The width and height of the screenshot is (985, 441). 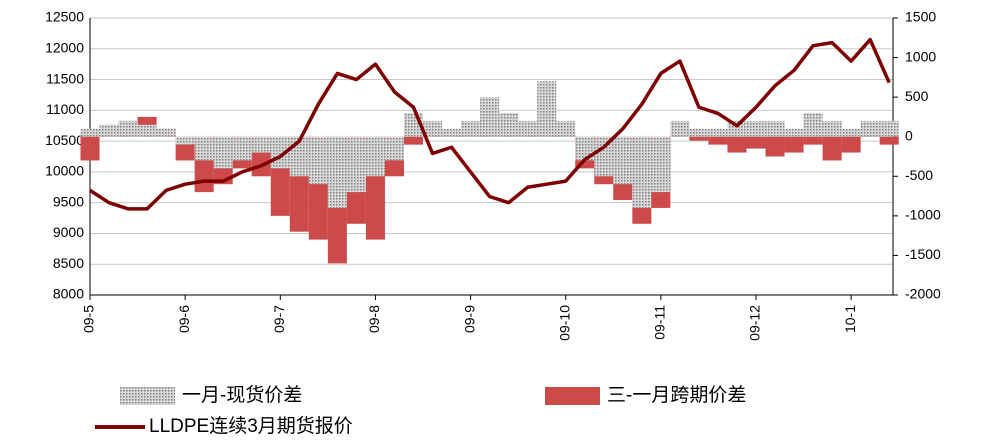 What do you see at coordinates (89, 319) in the screenshot?
I see `x-tick-label: 09-5` at bounding box center [89, 319].